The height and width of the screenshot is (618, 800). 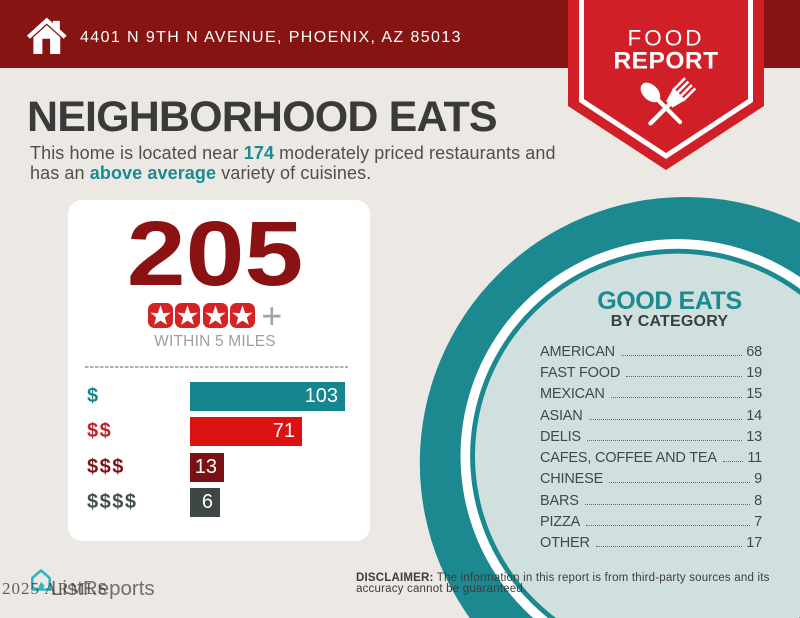 I want to click on svg-text: REPORT, so click(x=665, y=61).